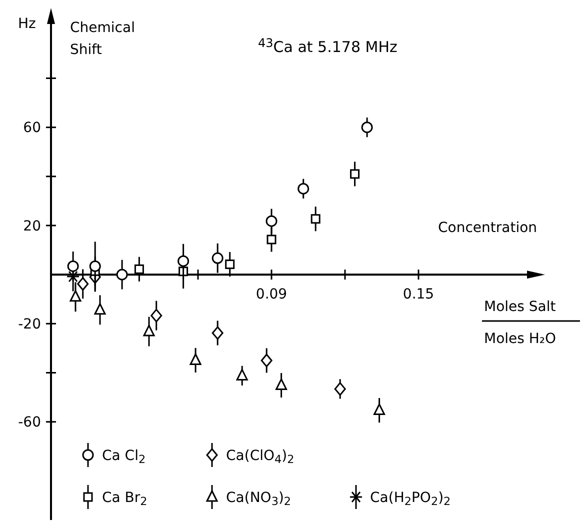 The image size is (585, 525). I want to click on legend-label: Ca(NO$_{3}$)$_{2}$, so click(259, 499).